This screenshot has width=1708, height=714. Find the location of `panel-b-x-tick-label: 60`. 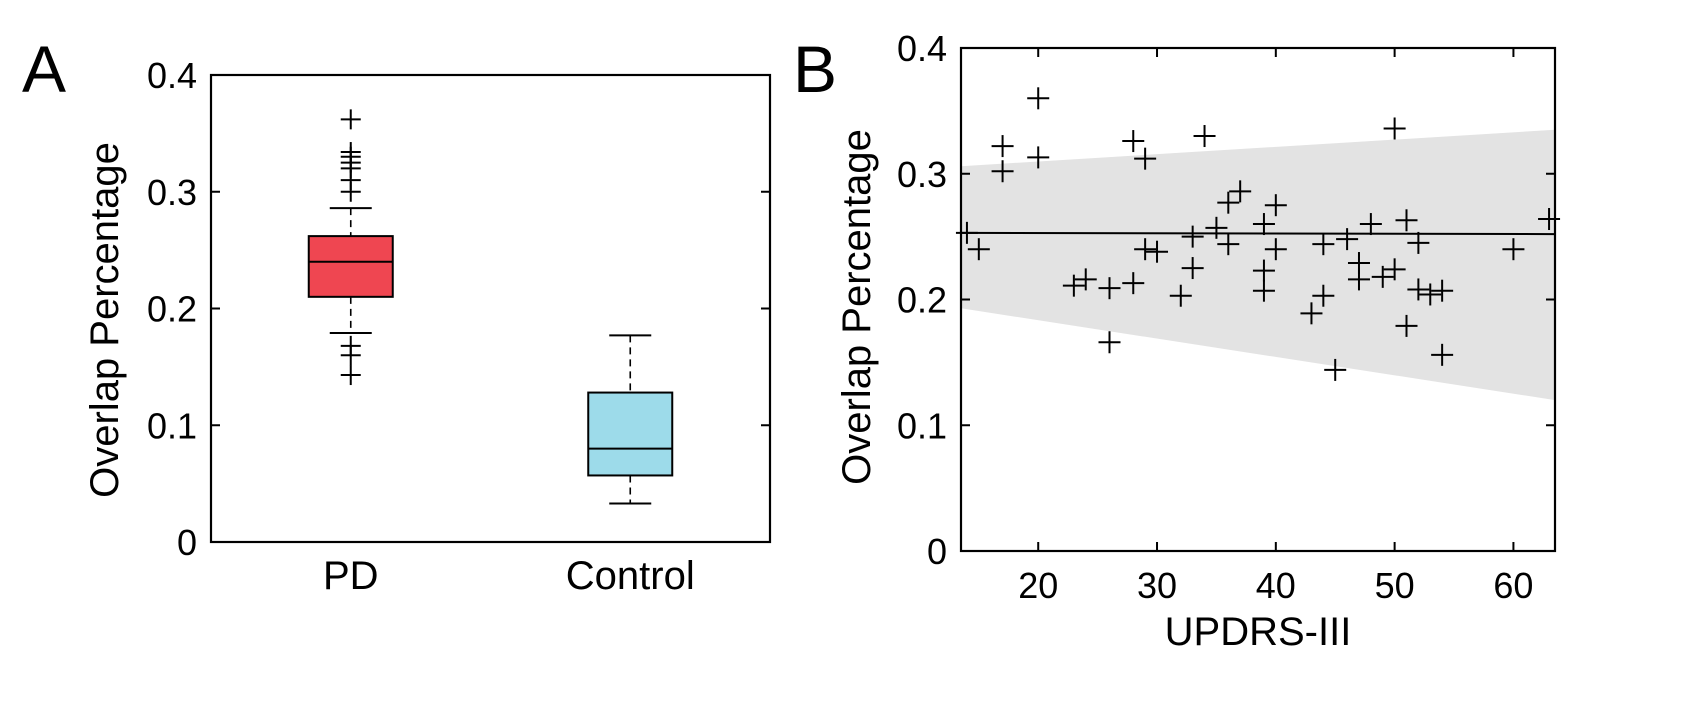

panel-b-x-tick-label: 60 is located at coordinates (1513, 585).